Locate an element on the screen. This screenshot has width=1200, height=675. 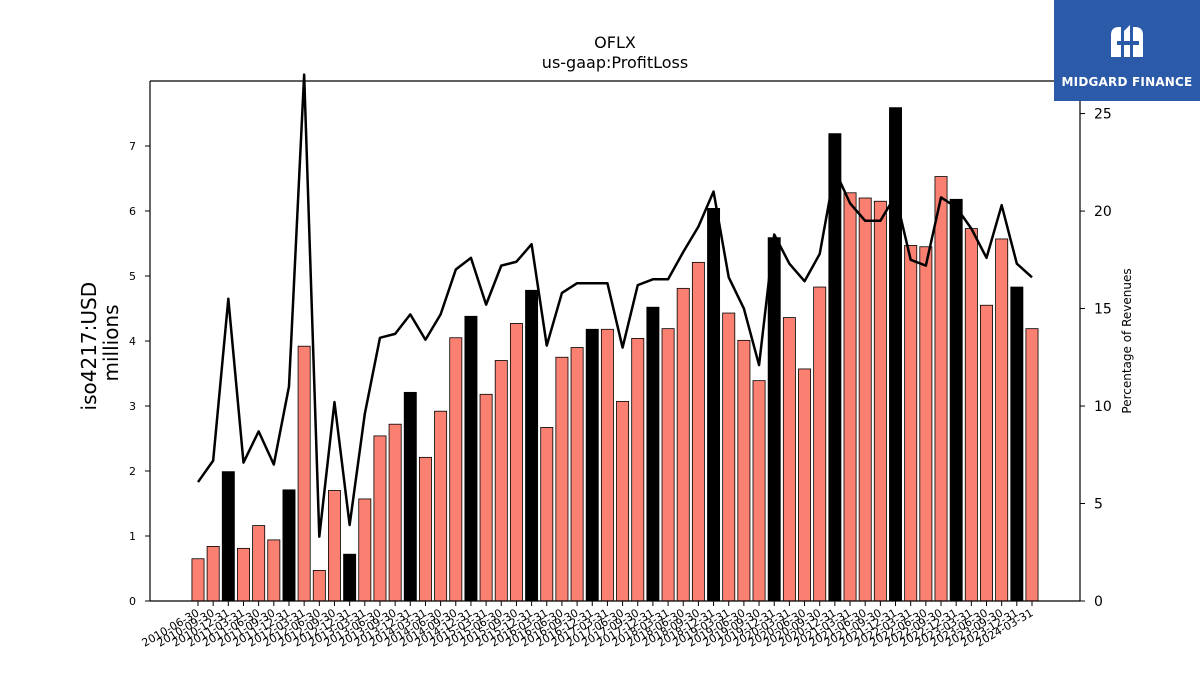
left-axis-ticks: 0 1 2 3 4 5 6 7 is located at coordinates (139, 374).